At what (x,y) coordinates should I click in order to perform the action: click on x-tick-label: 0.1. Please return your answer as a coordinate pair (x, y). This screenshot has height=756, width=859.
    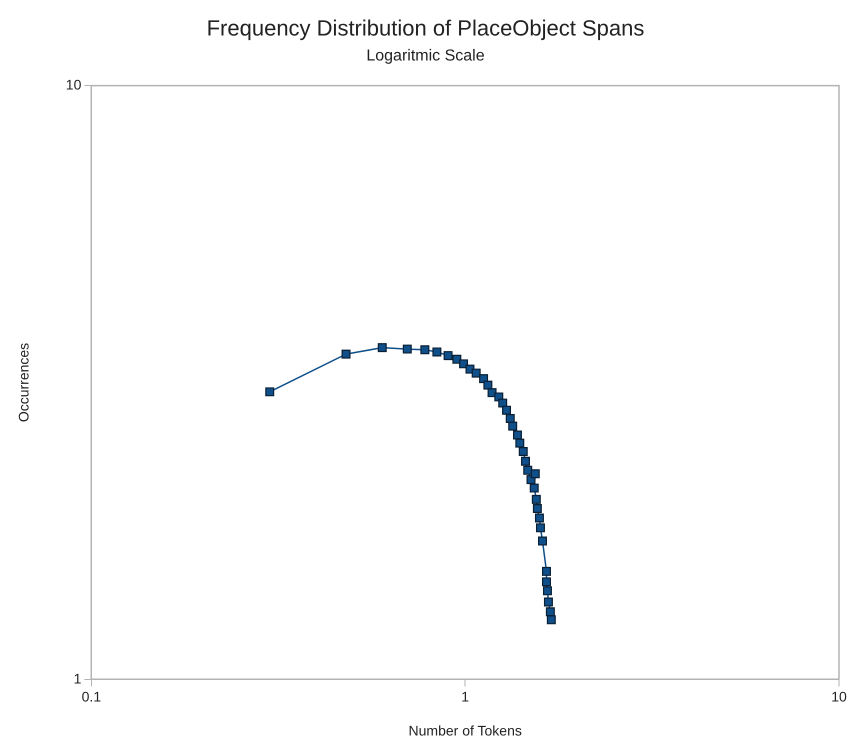
    Looking at the image, I should click on (92, 696).